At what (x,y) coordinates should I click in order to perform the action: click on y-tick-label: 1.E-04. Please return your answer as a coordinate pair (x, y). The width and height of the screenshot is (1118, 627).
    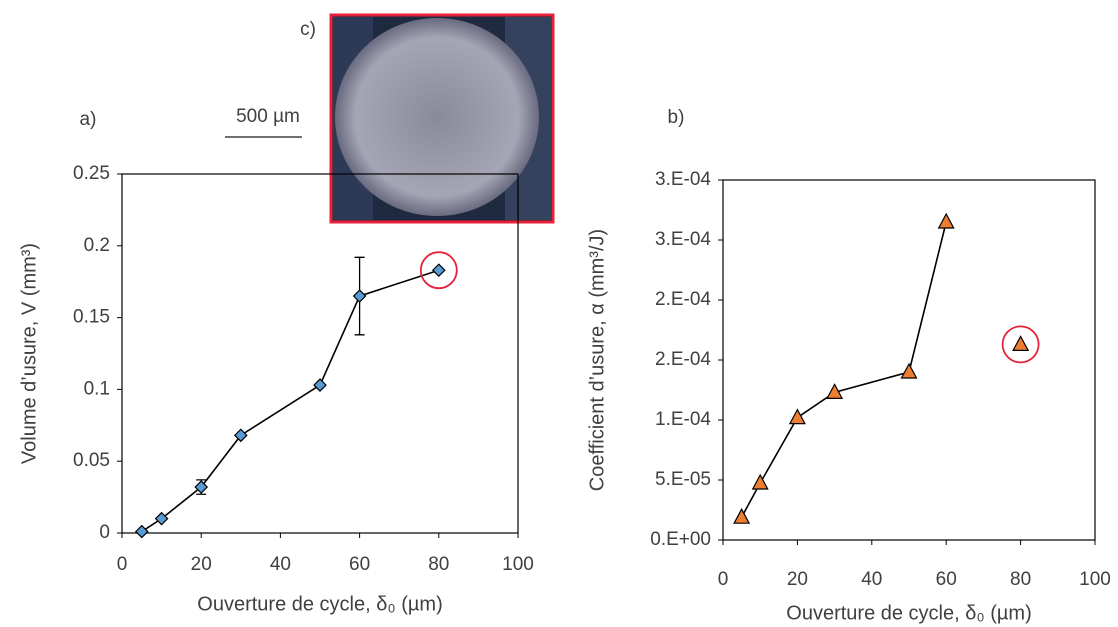
    Looking at the image, I should click on (683, 419).